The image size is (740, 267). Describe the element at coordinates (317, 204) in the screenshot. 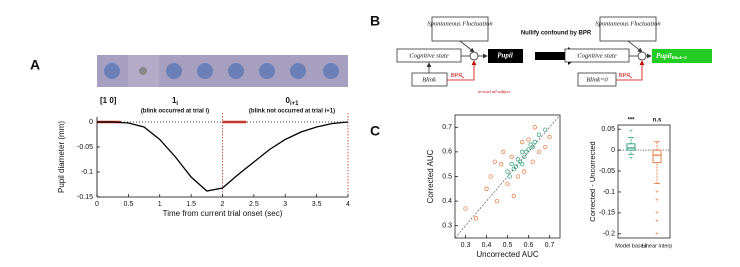

I see `x-tick-label: 3.5` at that location.